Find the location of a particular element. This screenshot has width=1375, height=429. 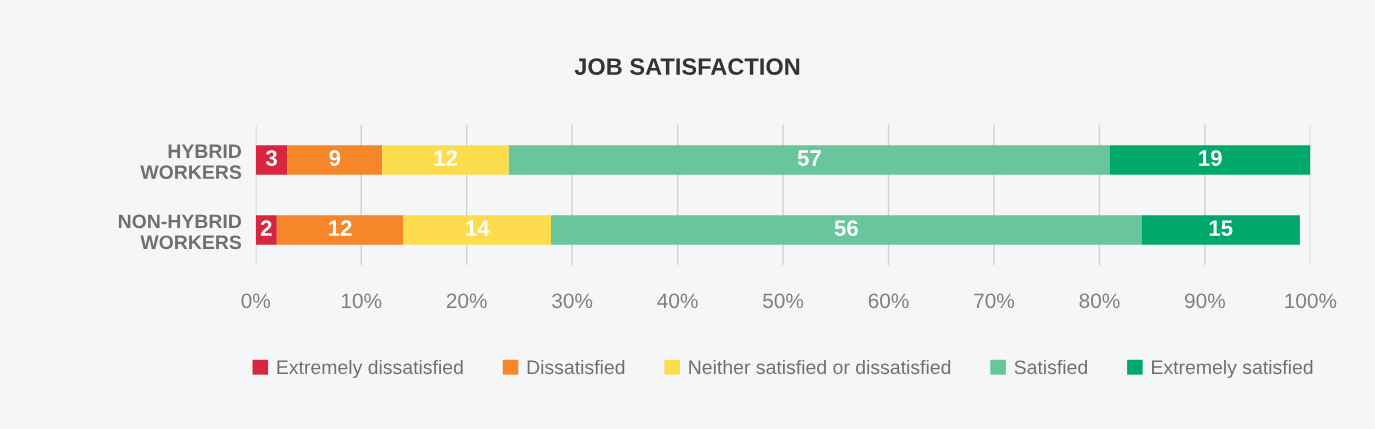

x-tick-label: 10% is located at coordinates (361, 301).